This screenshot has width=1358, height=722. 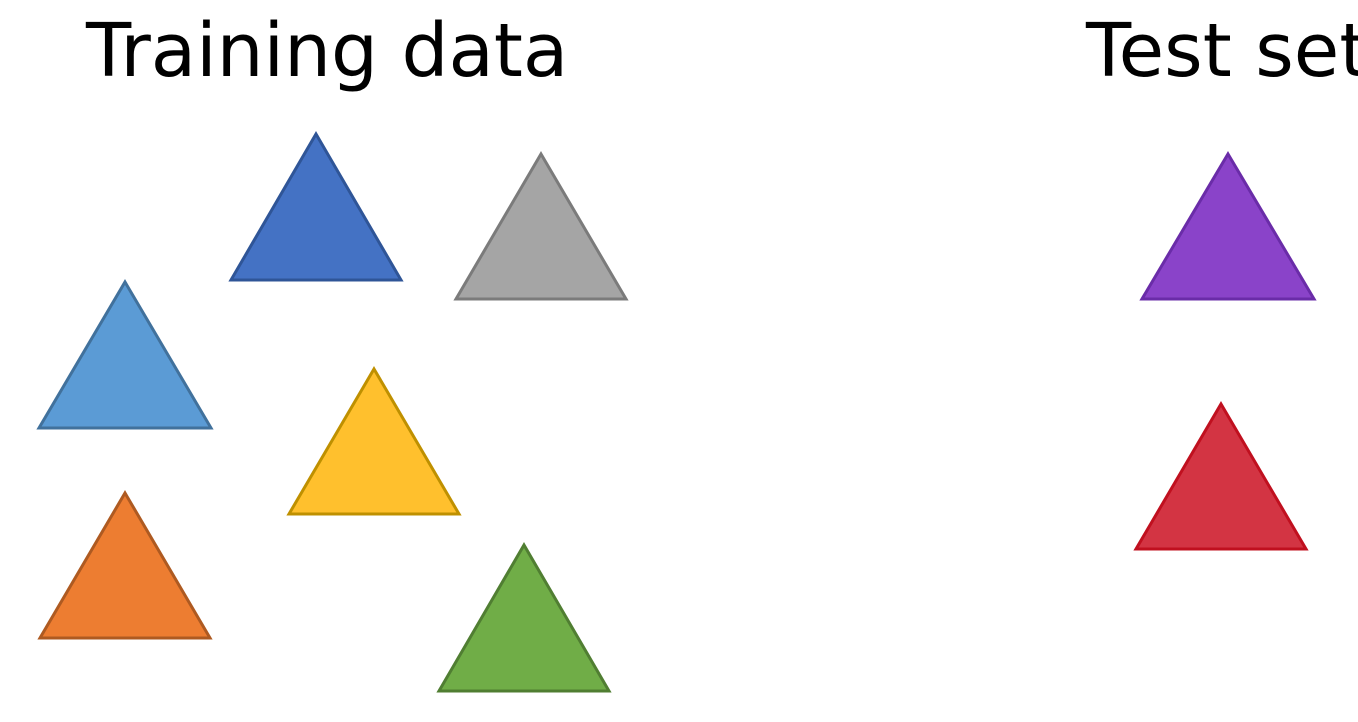 What do you see at coordinates (125, 354) in the screenshot?
I see `light-blue-triangle` at bounding box center [125, 354].